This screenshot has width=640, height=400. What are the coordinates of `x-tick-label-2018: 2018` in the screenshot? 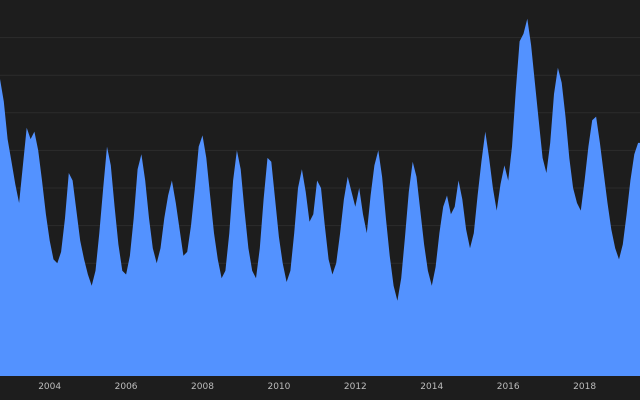 It's located at (584, 387).